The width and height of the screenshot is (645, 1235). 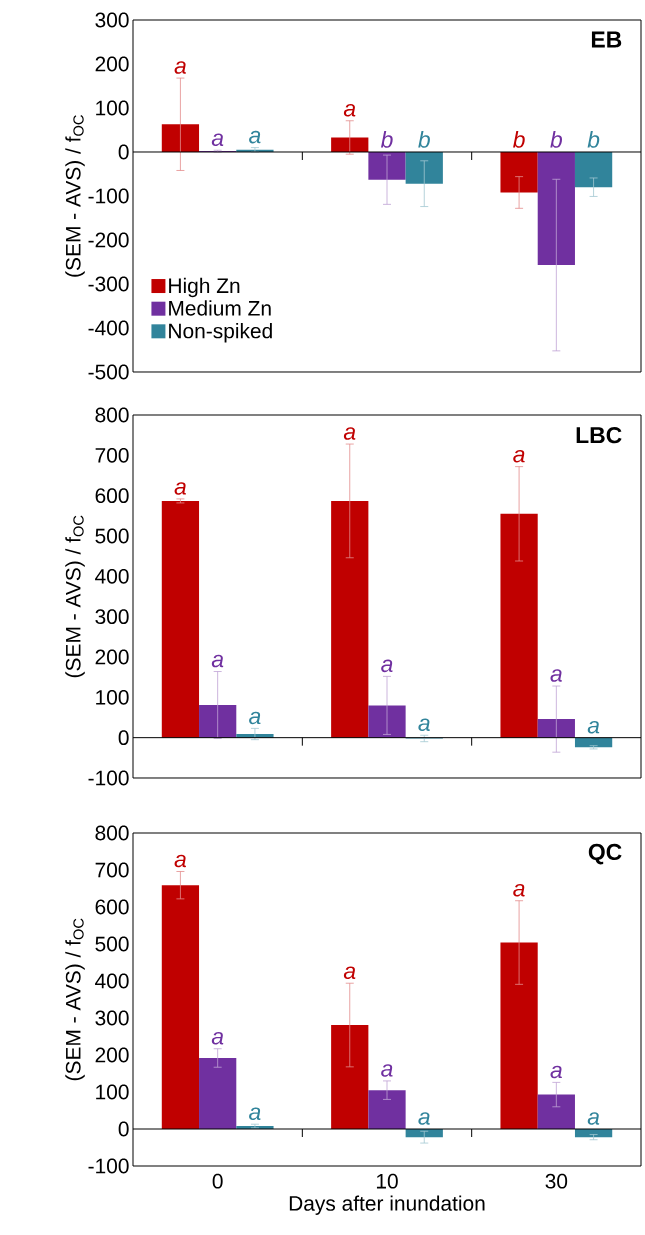 What do you see at coordinates (108, 240) in the screenshot?
I see `y-tick-label: -200` at bounding box center [108, 240].